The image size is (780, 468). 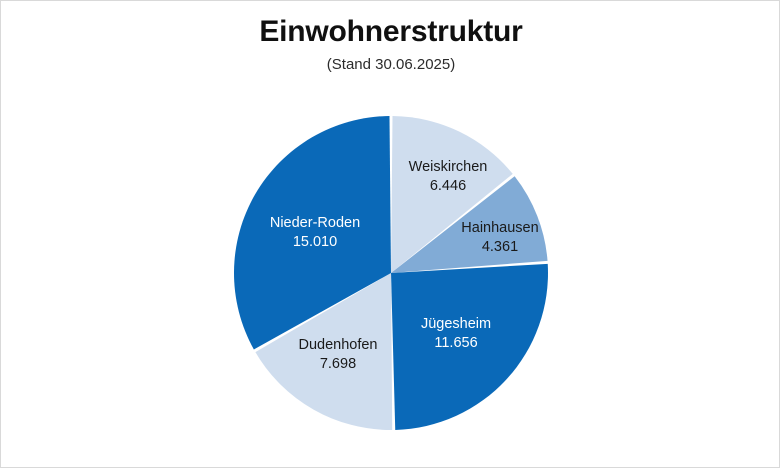 What do you see at coordinates (391, 31) in the screenshot?
I see `page-title: Einwohnerstruktur` at bounding box center [391, 31].